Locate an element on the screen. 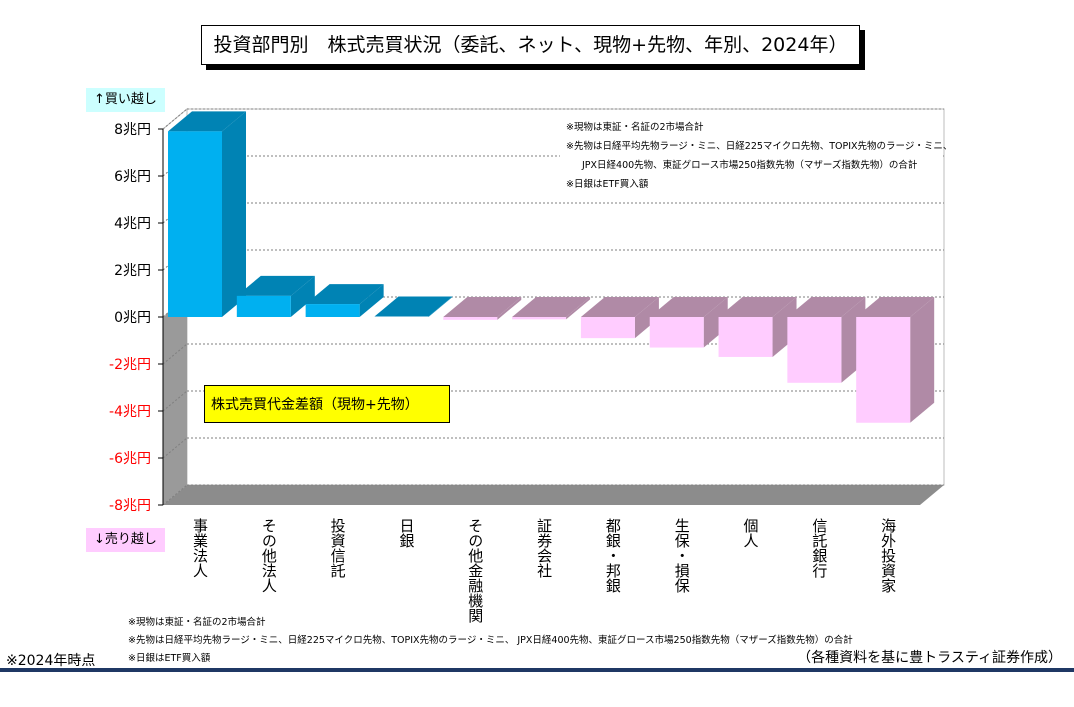  x-tick-label: 証券会社 is located at coordinates (544, 548).